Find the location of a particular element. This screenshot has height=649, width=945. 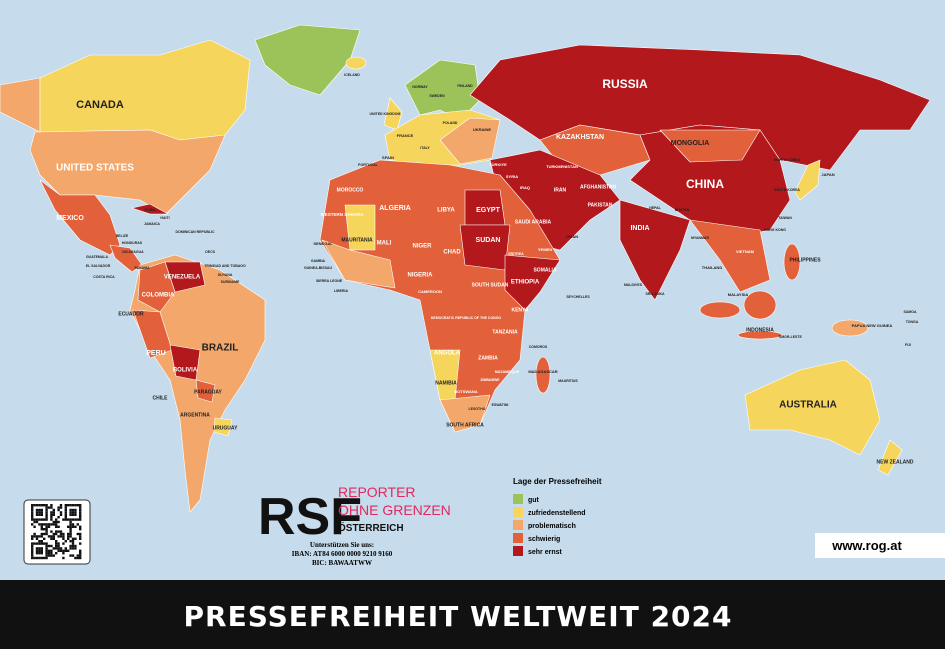

country-label: ICELAND is located at coordinates (352, 75).